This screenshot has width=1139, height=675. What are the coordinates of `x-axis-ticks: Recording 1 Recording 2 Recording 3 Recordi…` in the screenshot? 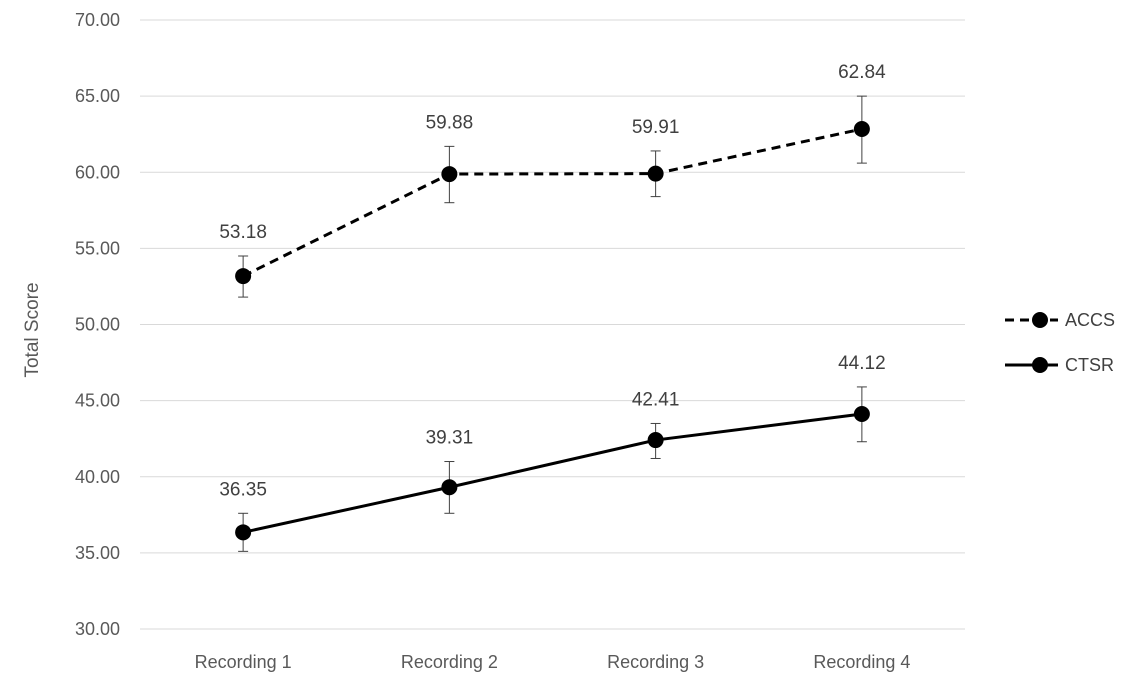 It's located at (553, 662).